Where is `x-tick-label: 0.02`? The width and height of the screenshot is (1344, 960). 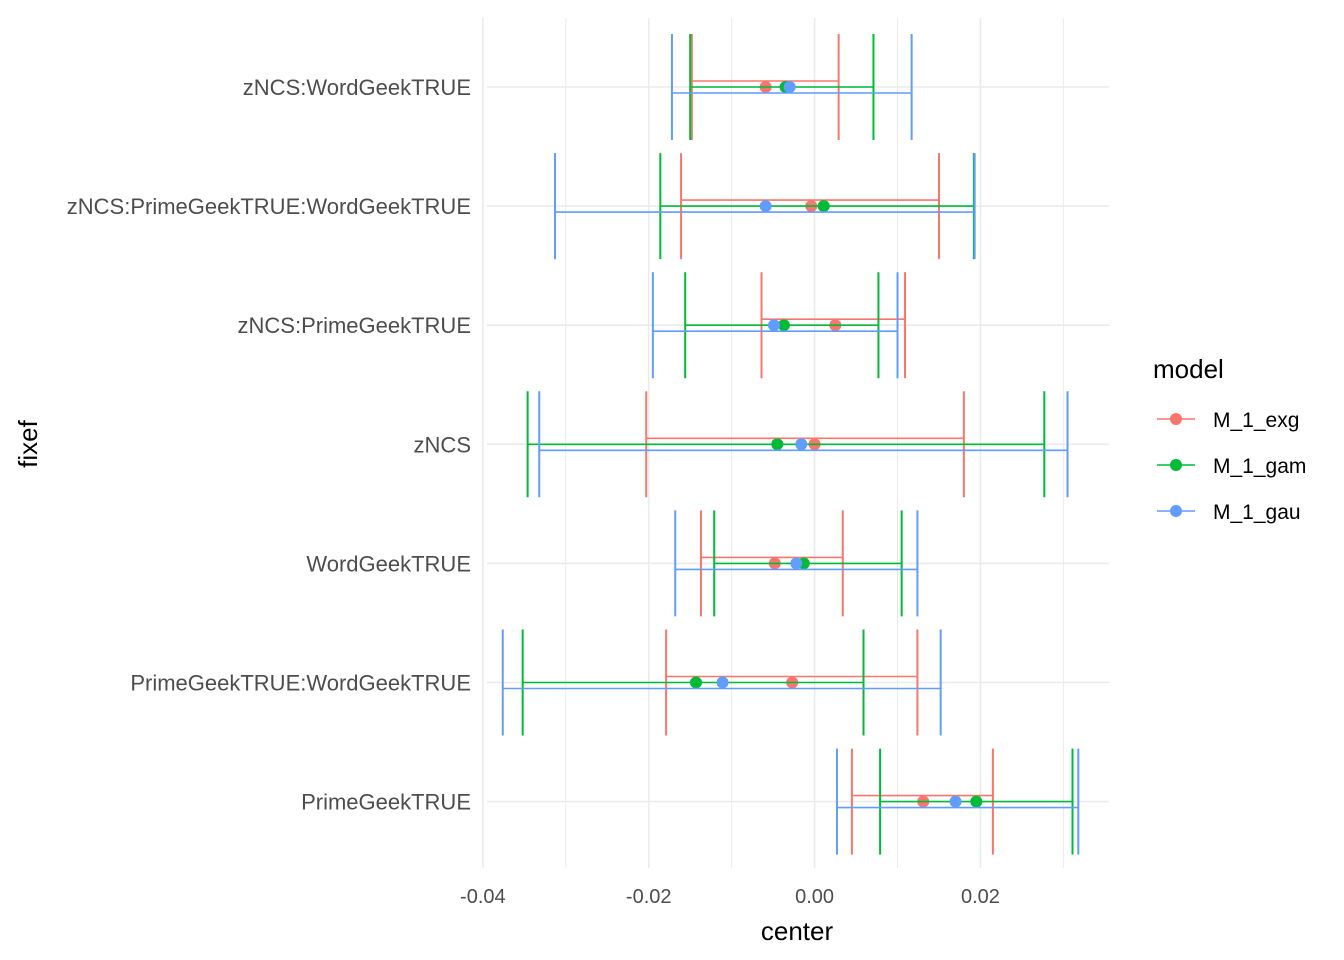 x-tick-label: 0.02 is located at coordinates (980, 897).